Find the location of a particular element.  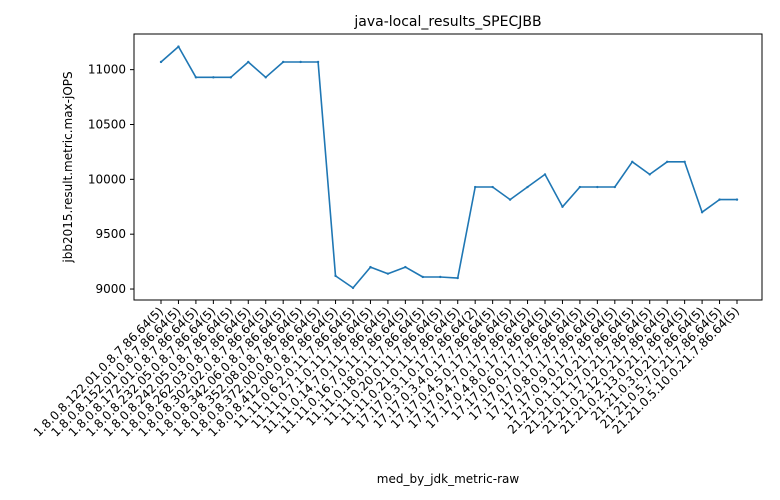

x-axis-title: med_by_jdk_metric-raw is located at coordinates (448, 479).